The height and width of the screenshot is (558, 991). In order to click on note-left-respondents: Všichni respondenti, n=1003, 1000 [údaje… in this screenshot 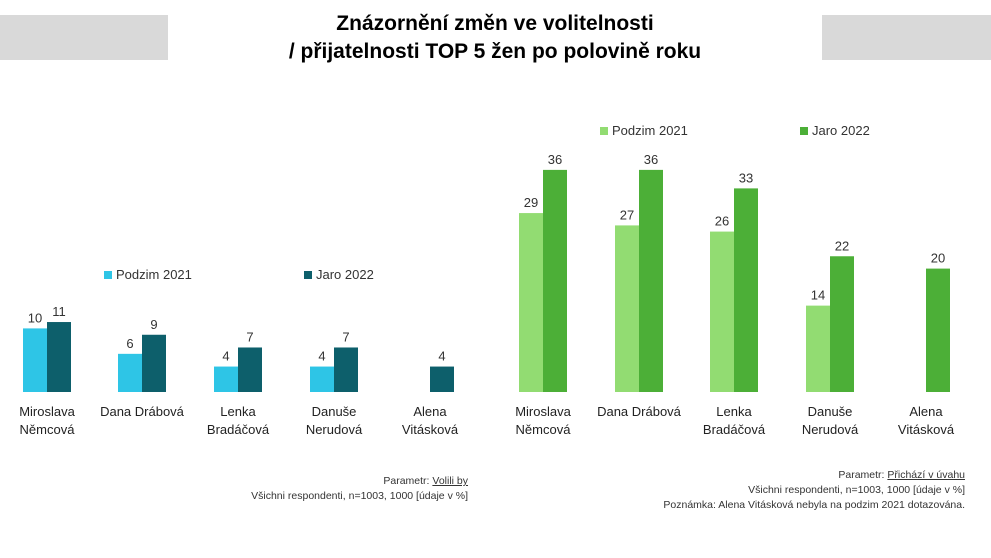, I will do `click(359, 496)`.